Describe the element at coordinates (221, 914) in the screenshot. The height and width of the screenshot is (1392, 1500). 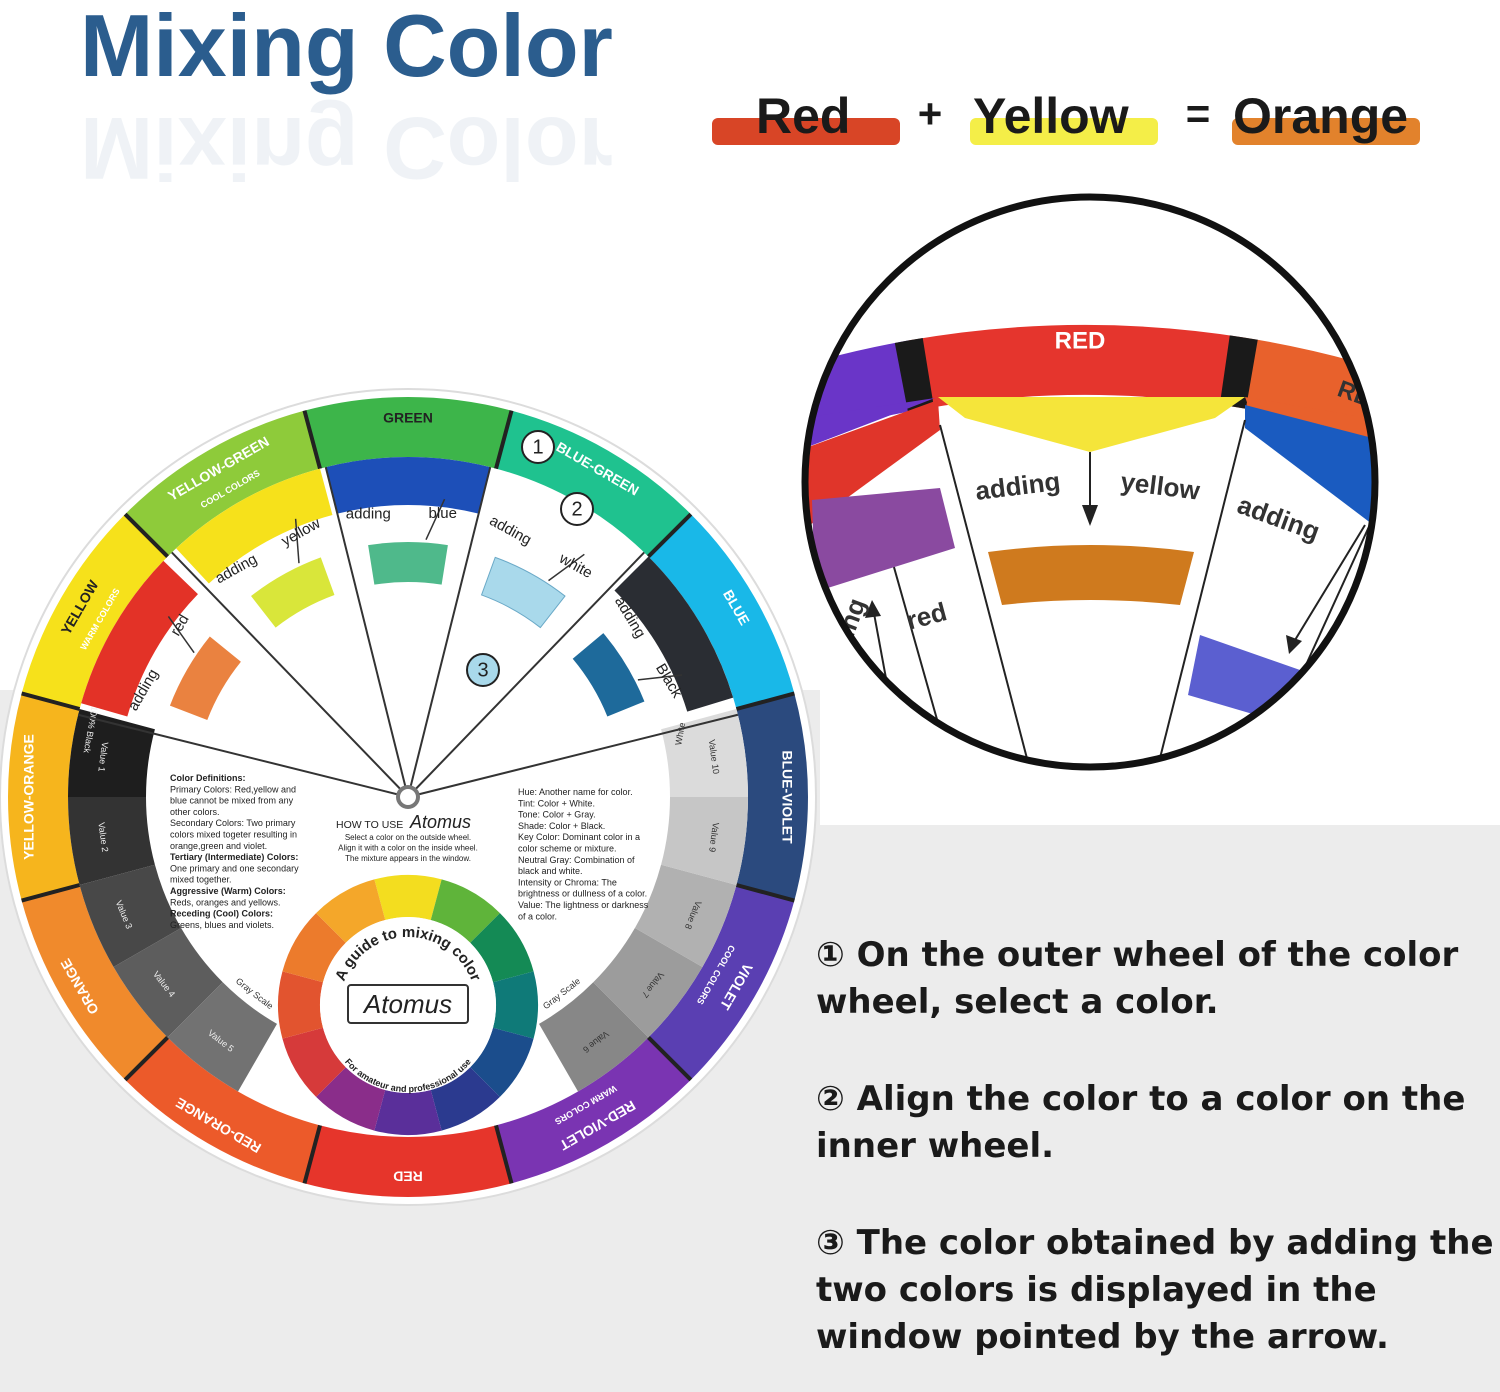
I see `definition-line: Receding (Cool) Colors:` at that location.